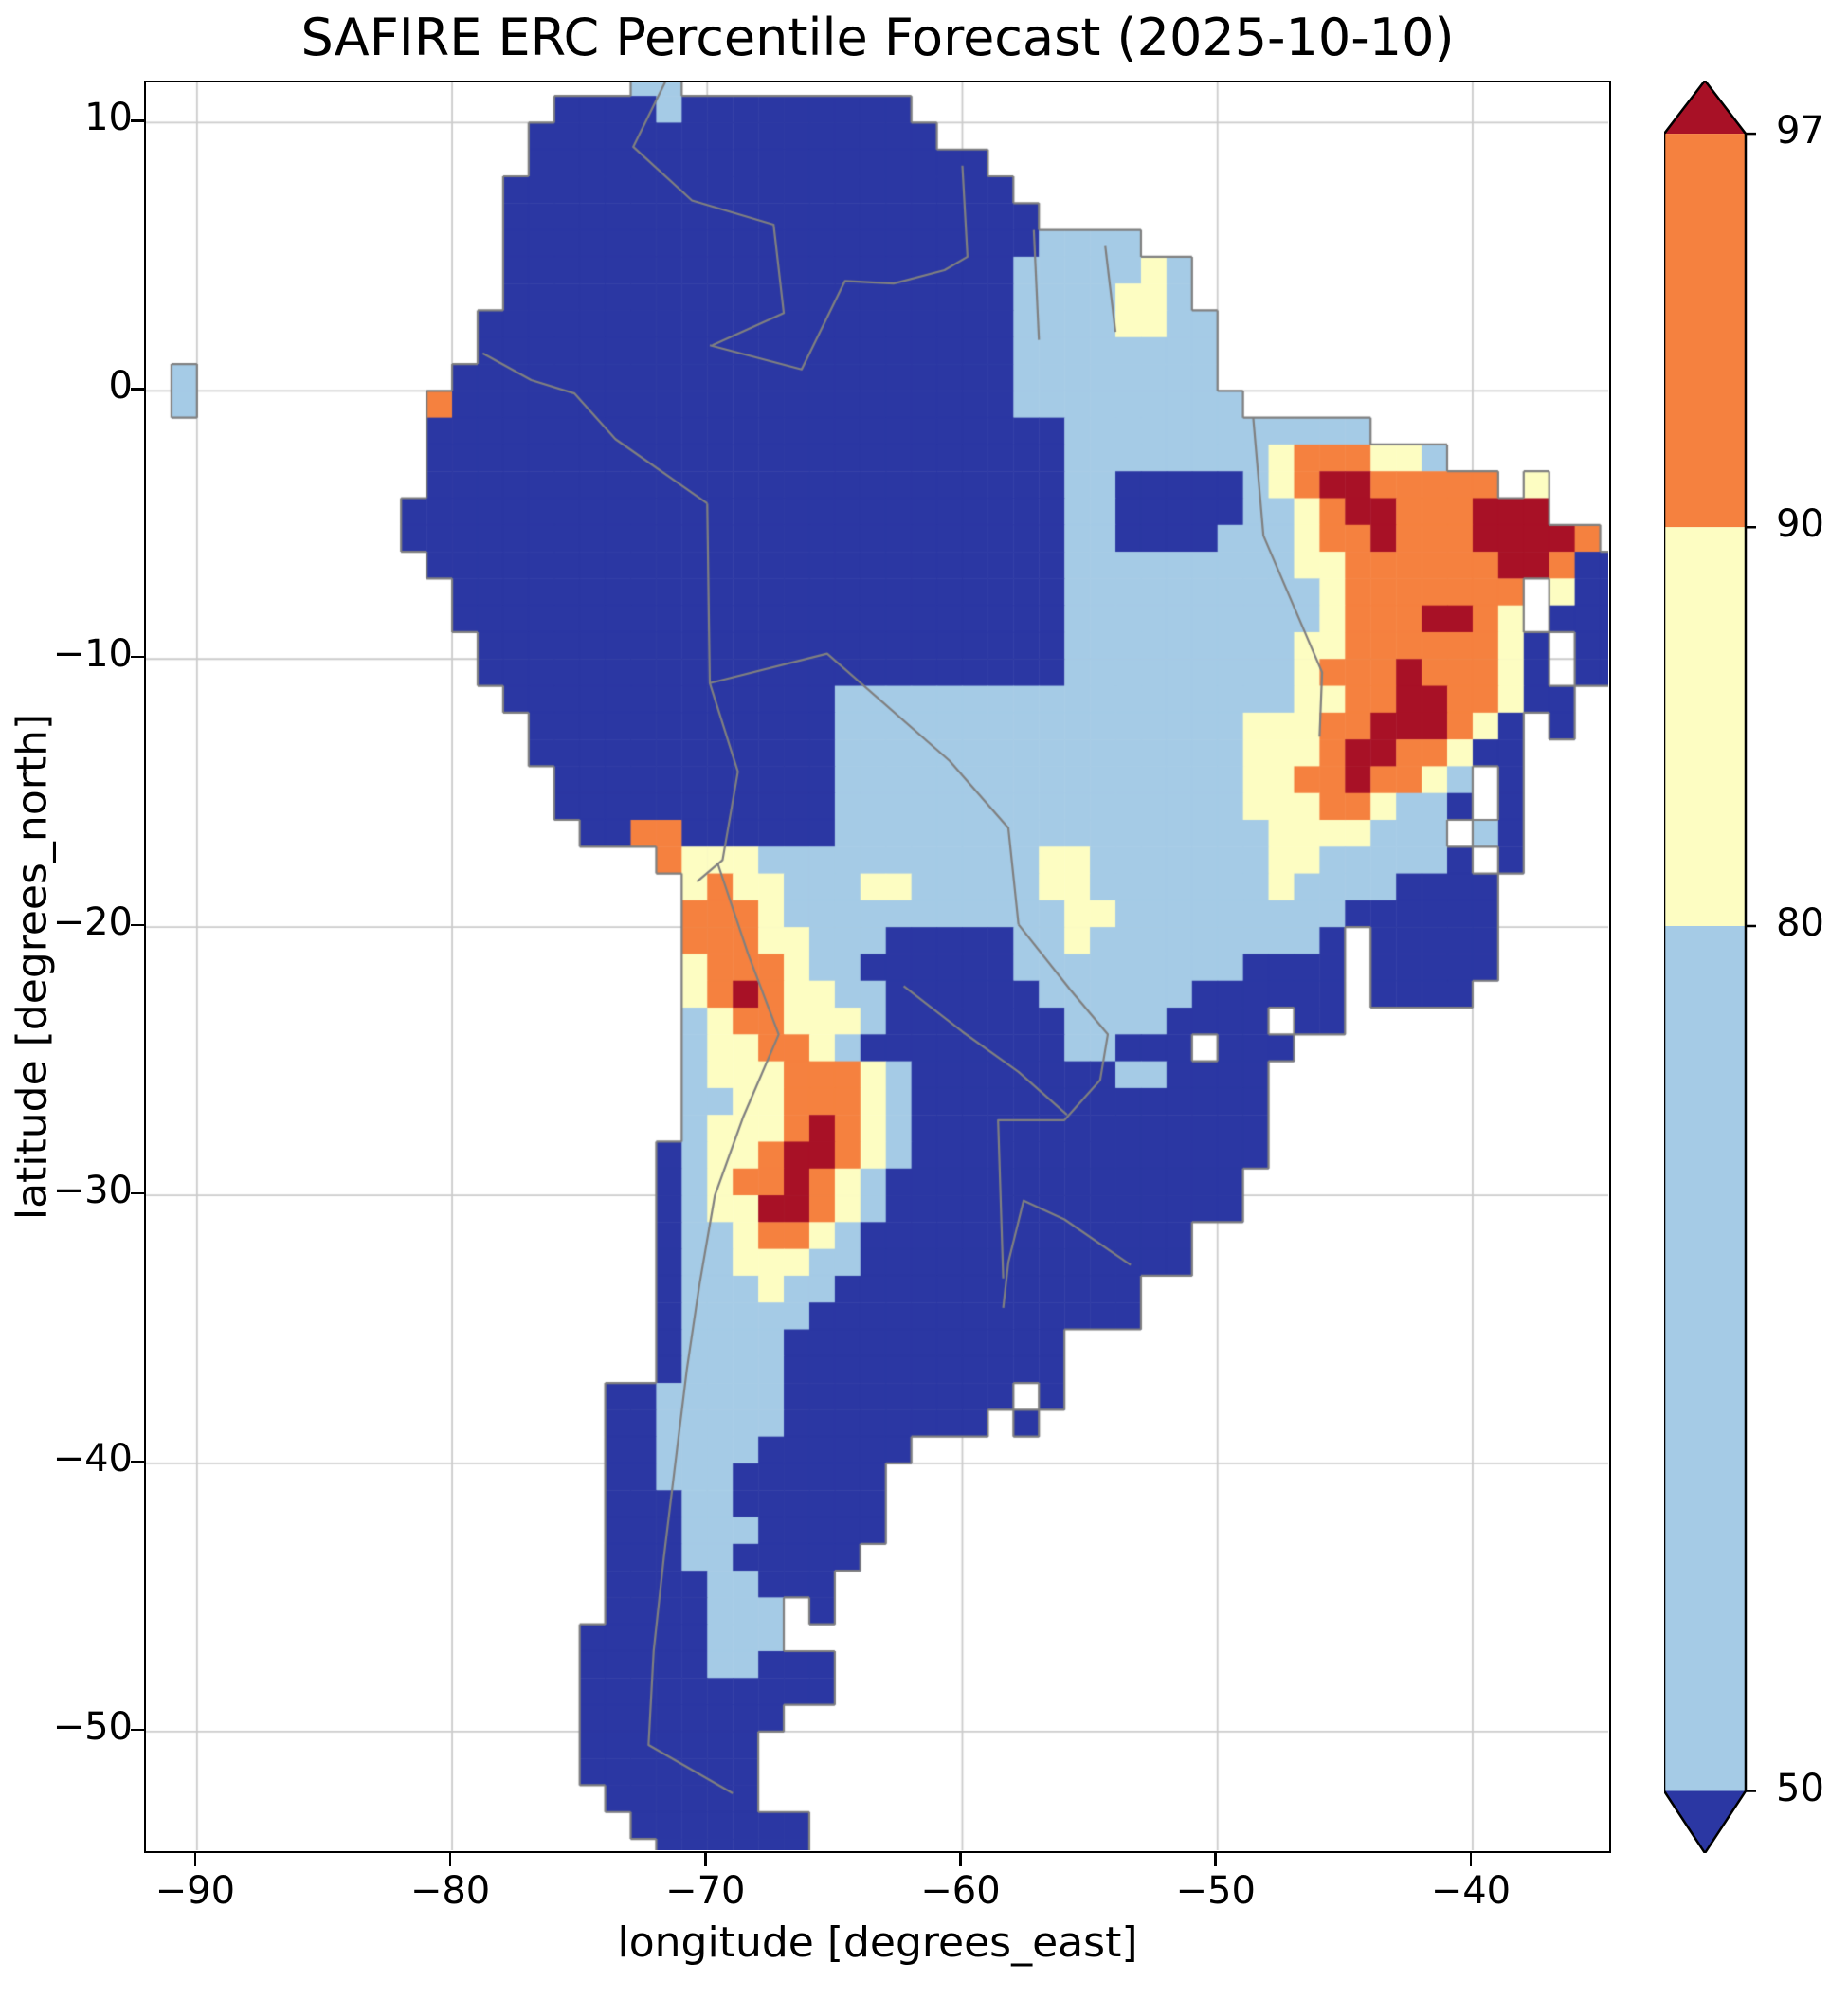  Describe the element at coordinates (121, 387) in the screenshot. I see `y-tick-label: 0` at that location.